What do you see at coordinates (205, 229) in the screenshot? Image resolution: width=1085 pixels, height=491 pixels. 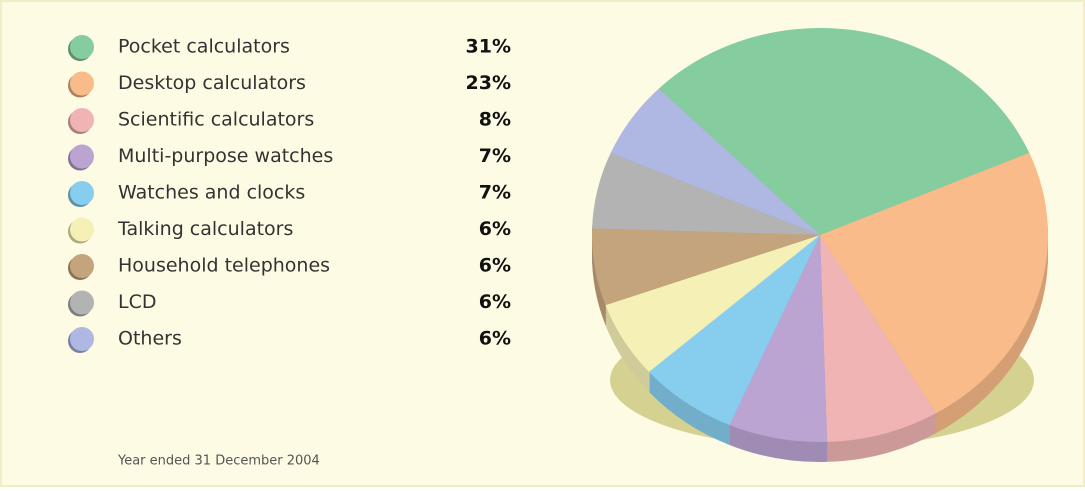 I see `legend-label: Talking calculators` at bounding box center [205, 229].